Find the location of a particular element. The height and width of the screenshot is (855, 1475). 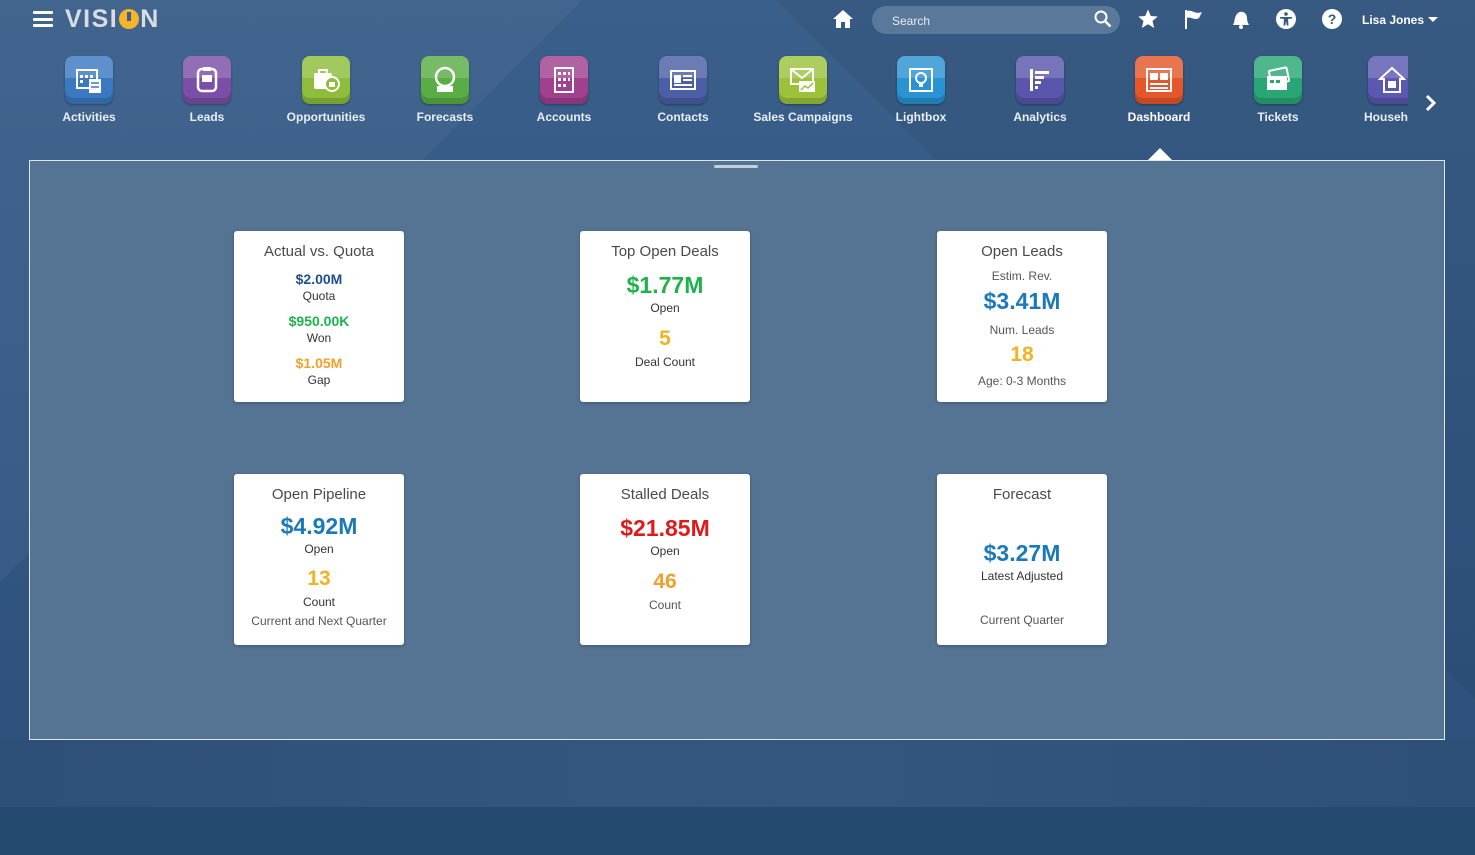

app-tickets: Tickets is located at coordinates (1278, 90).